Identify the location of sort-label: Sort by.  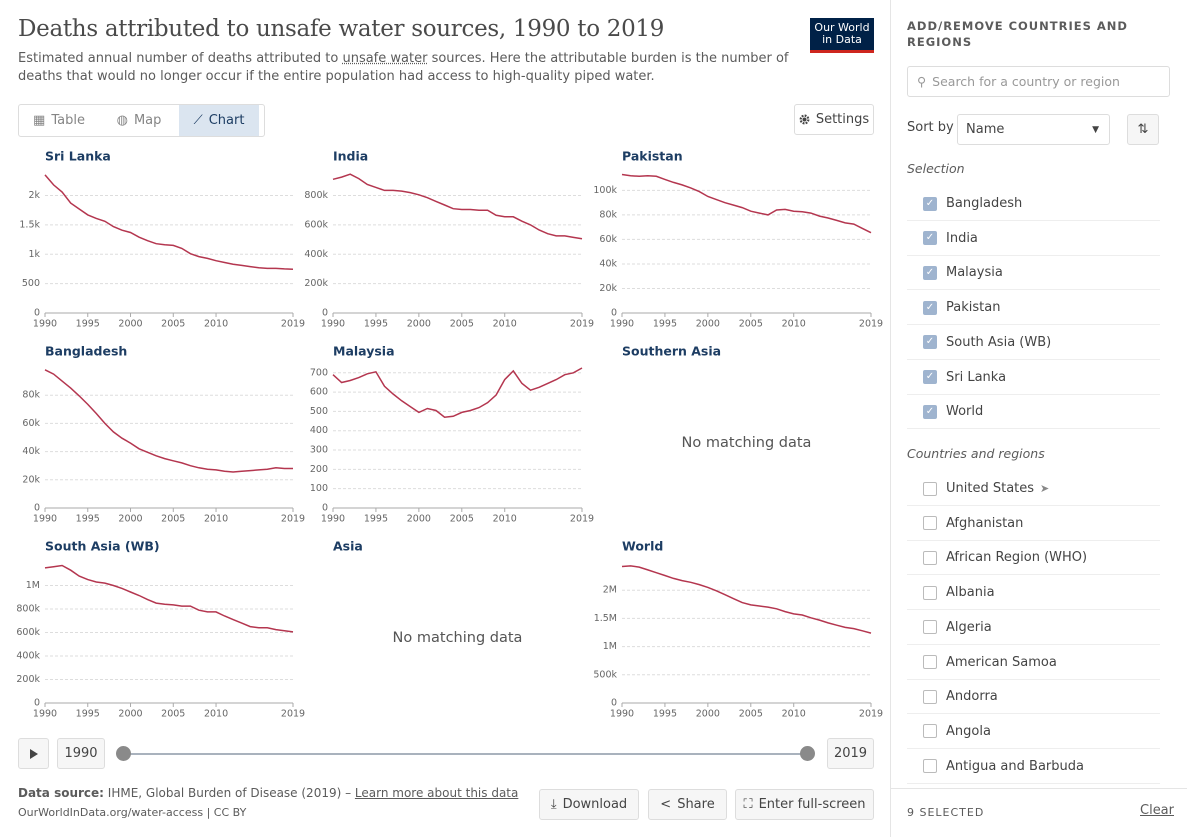
(930, 127).